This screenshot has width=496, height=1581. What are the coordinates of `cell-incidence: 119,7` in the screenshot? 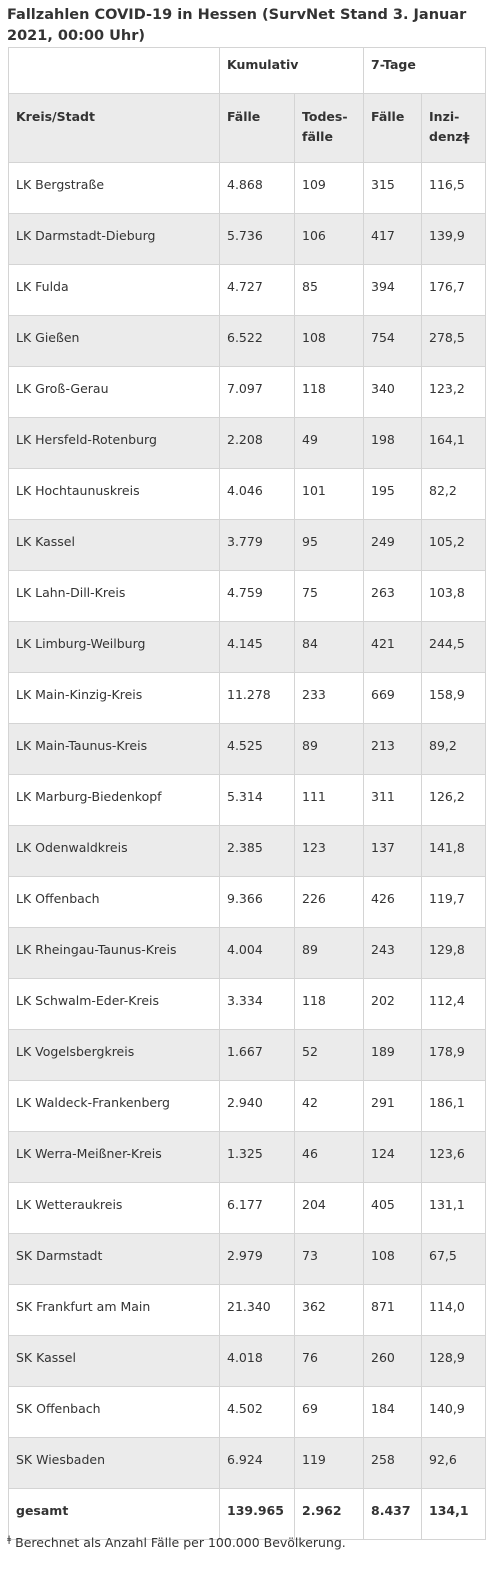 It's located at (454, 902).